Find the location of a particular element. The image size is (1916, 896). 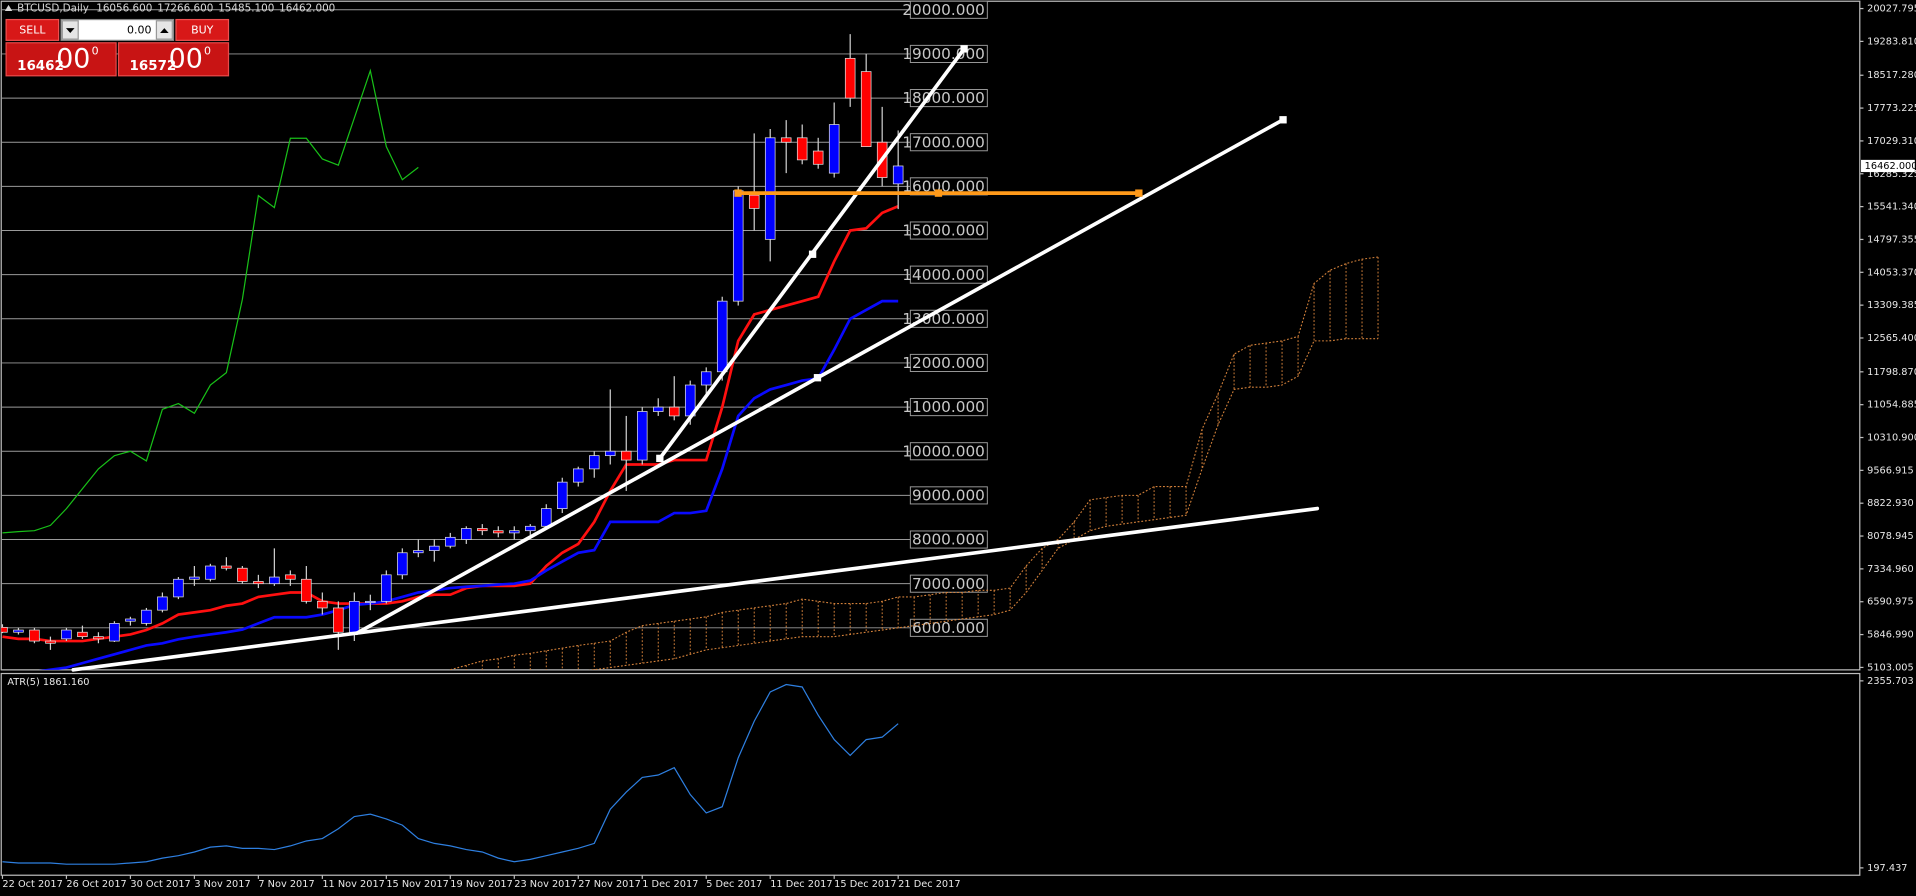

bid-box is located at coordinates (61, 59).